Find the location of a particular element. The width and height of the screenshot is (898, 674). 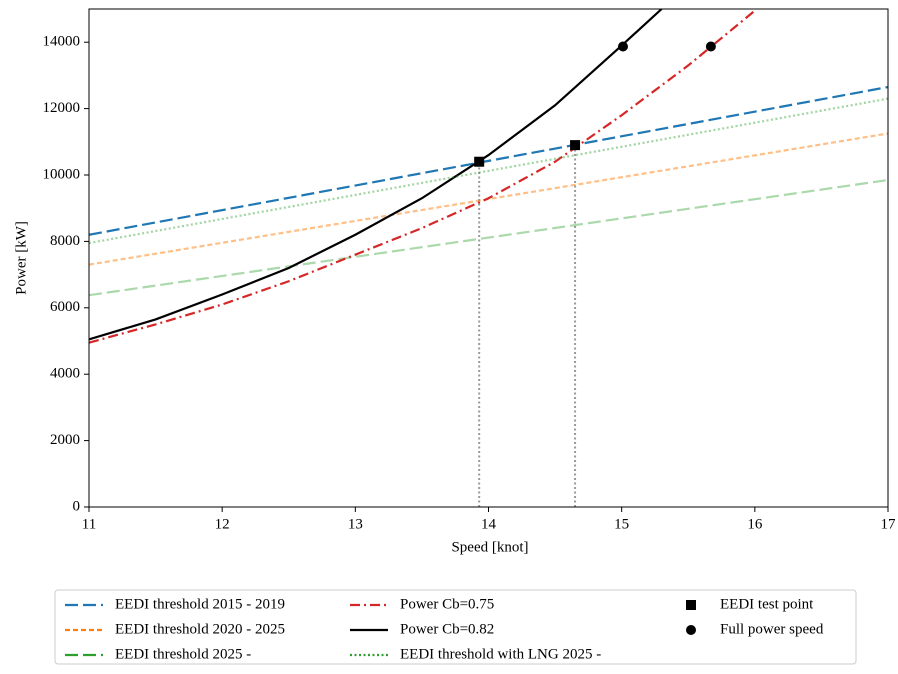

x-tick-label: 17 is located at coordinates (889, 524).